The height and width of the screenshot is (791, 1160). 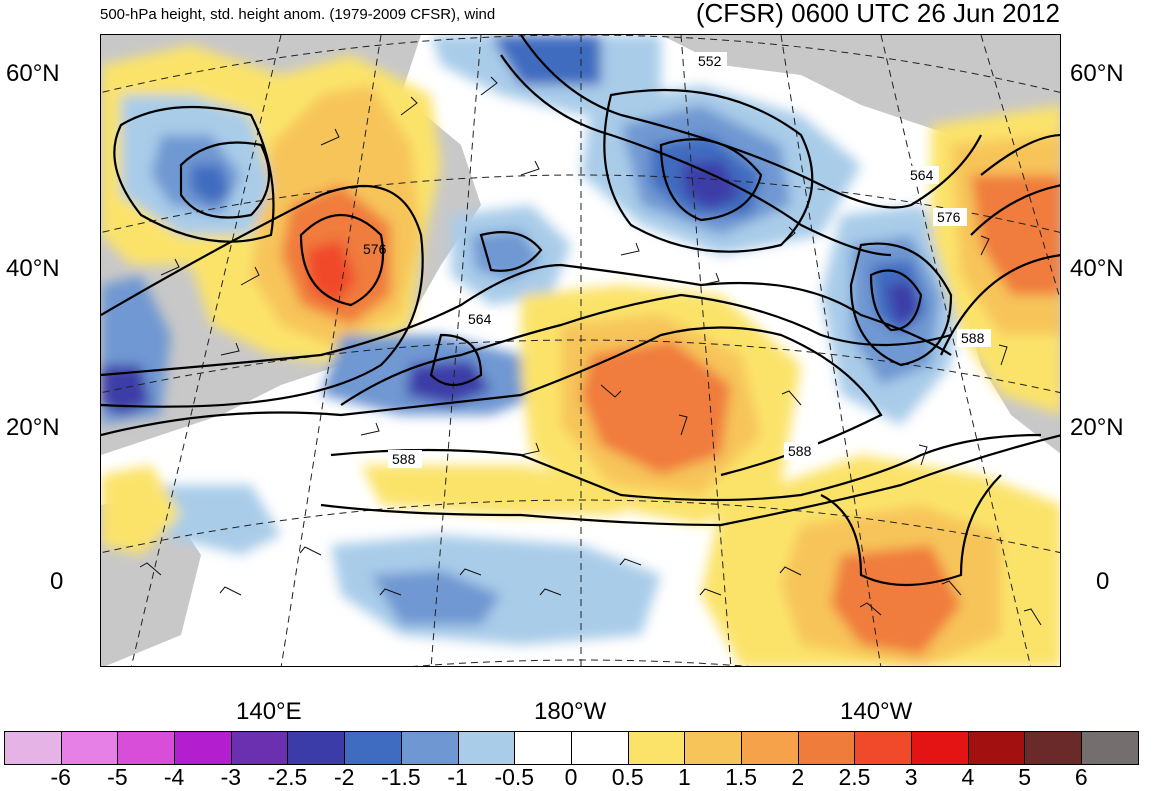 I want to click on lon-label: 180°W, so click(x=570, y=711).